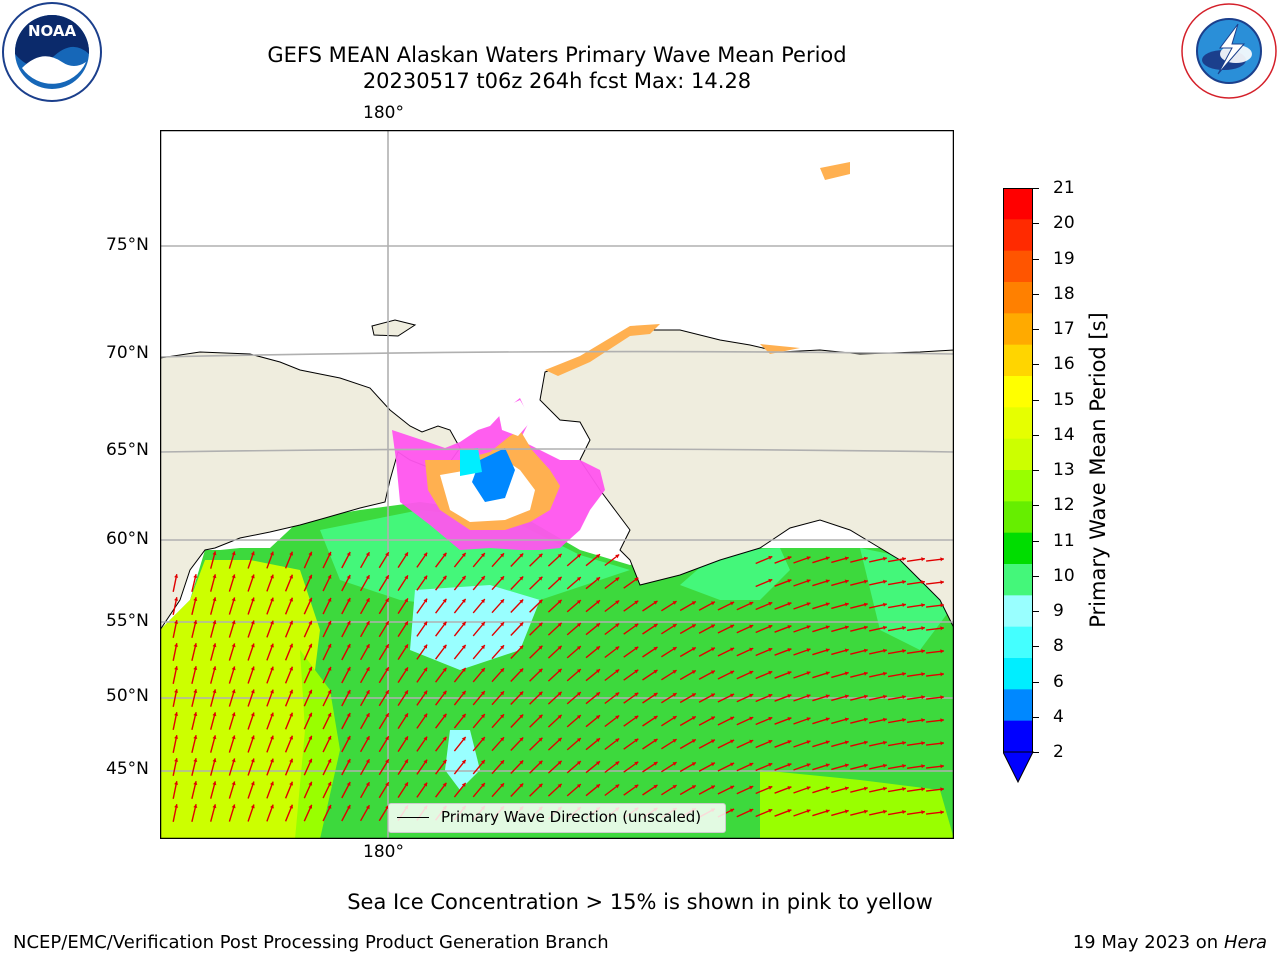  Describe the element at coordinates (557, 81) in the screenshot. I see `chart-title-line2: 20230517 t06z 264h fcst Max: 14.28` at that location.